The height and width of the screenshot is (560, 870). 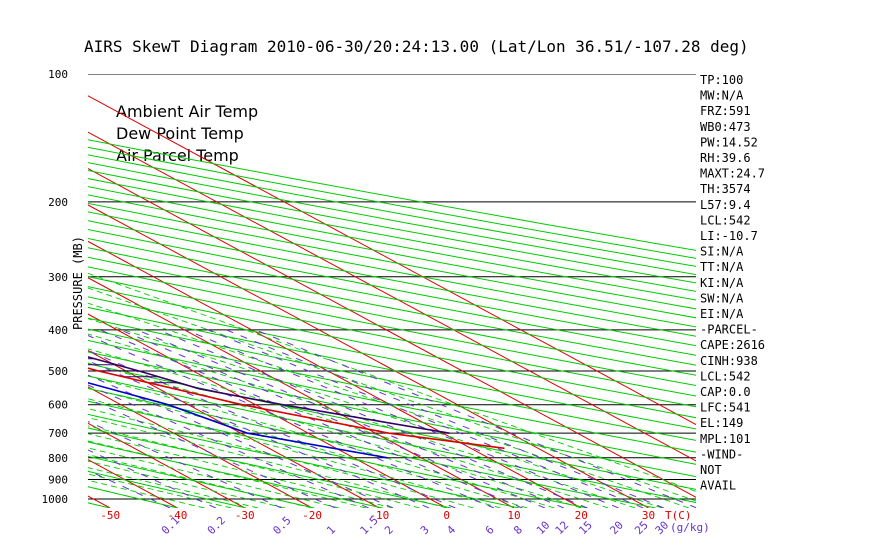 I want to click on pressure-tick-label: 400, so click(x=58, y=330).